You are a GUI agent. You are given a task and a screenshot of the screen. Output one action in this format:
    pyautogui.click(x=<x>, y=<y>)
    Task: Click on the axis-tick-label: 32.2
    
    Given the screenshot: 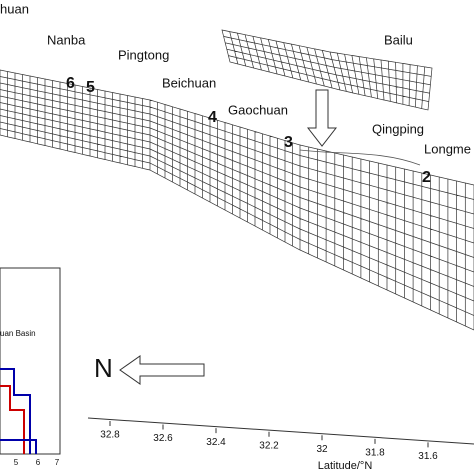 What is the action you would take?
    pyautogui.click(x=269, y=445)
    